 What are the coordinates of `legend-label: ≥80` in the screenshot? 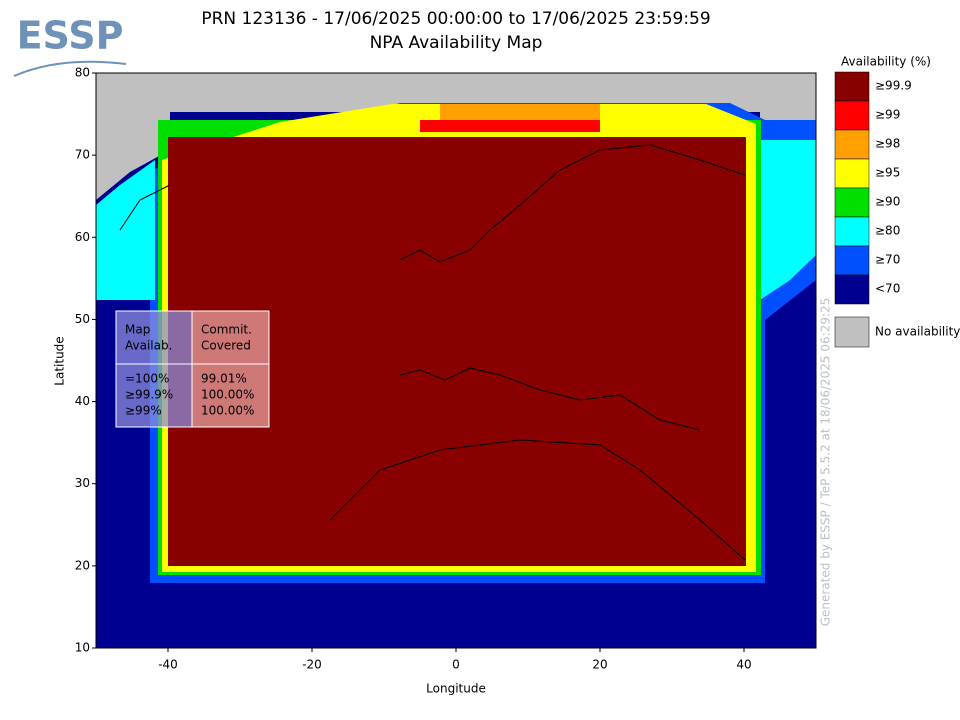 It's located at (887, 231).